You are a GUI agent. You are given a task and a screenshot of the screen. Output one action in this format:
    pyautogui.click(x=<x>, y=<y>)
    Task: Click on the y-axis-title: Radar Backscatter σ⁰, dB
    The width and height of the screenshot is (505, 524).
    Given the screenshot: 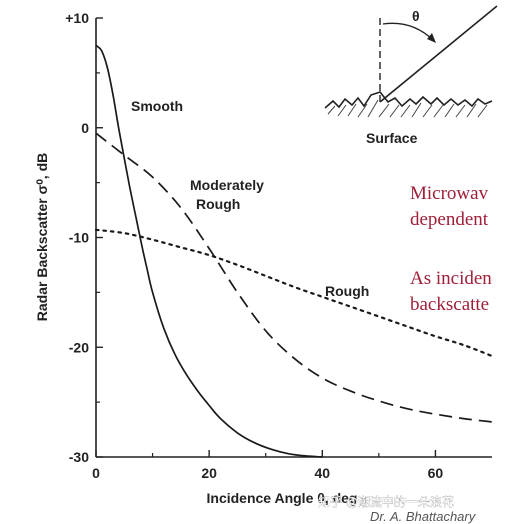 What is the action you would take?
    pyautogui.click(x=42, y=237)
    